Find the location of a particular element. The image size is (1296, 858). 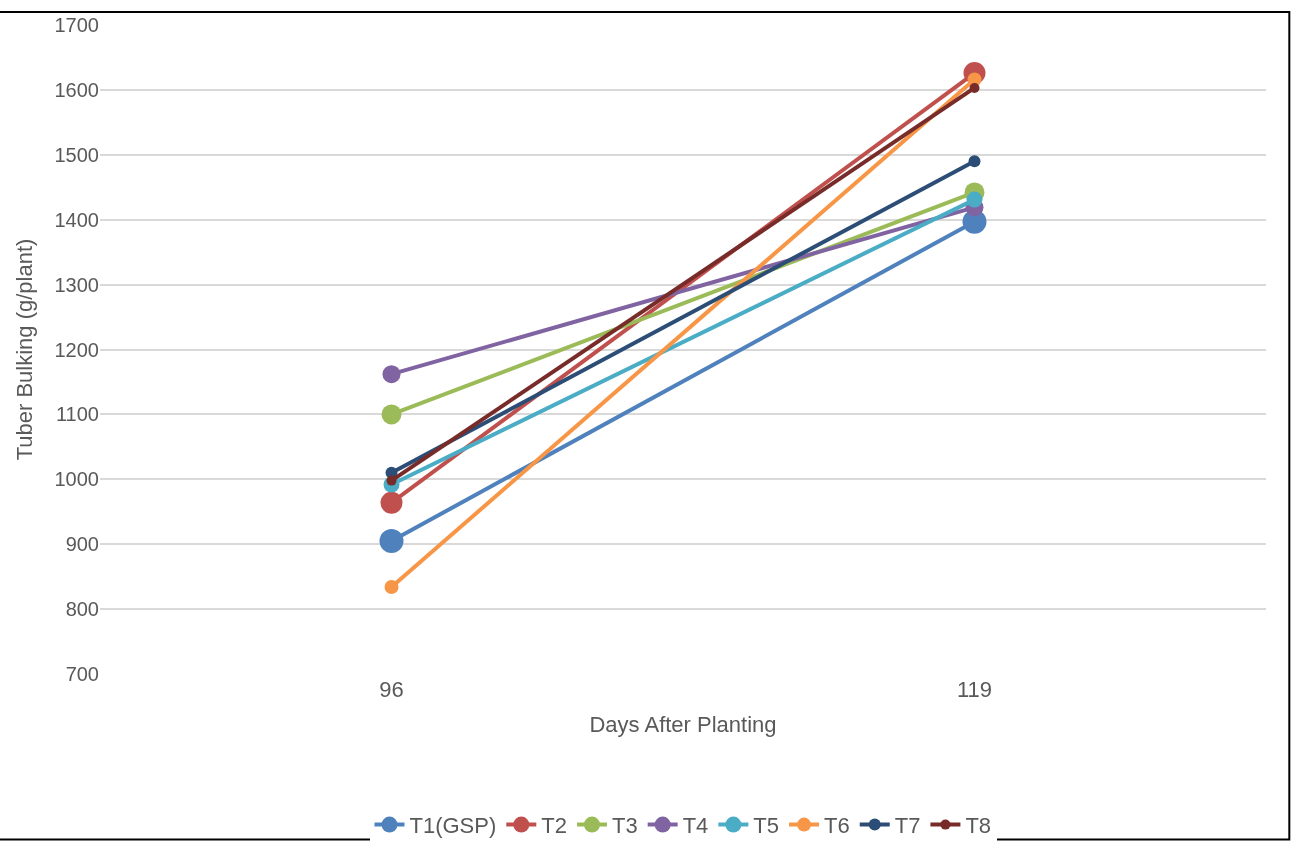

legend-label: T3 is located at coordinates (624, 826).